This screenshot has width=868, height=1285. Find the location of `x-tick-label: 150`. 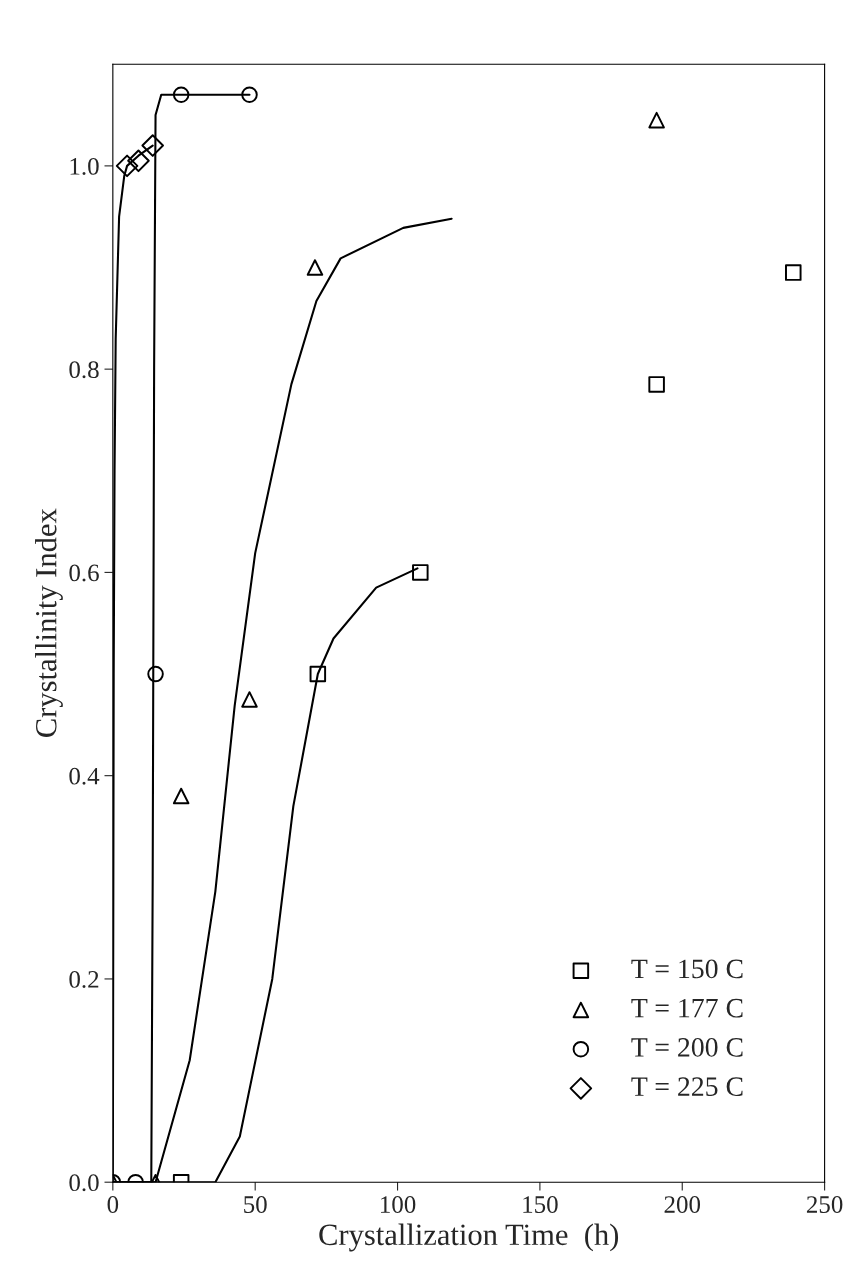

x-tick-label: 150 is located at coordinates (540, 1204).